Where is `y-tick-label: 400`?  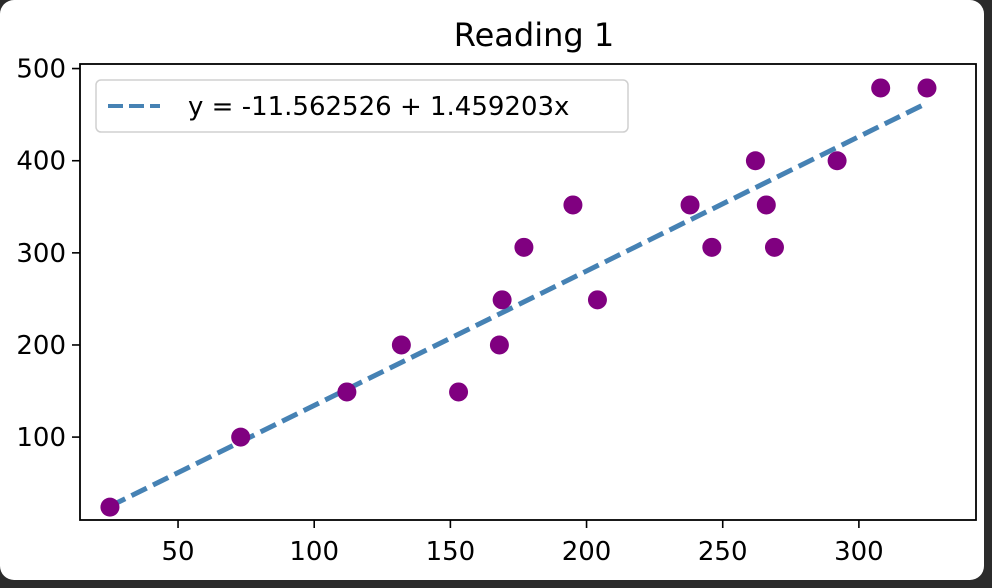 y-tick-label: 400 is located at coordinates (41, 162).